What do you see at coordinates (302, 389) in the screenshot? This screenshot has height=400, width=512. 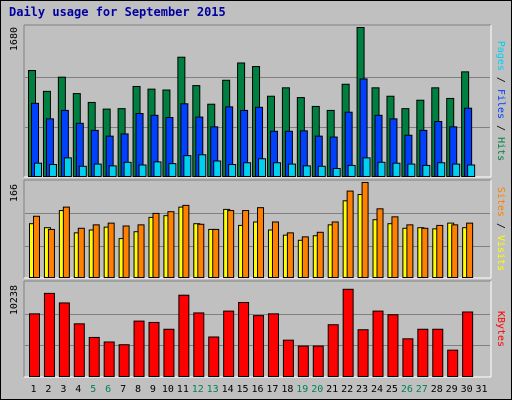 I see `x-tick-label-19: 19` at bounding box center [302, 389].